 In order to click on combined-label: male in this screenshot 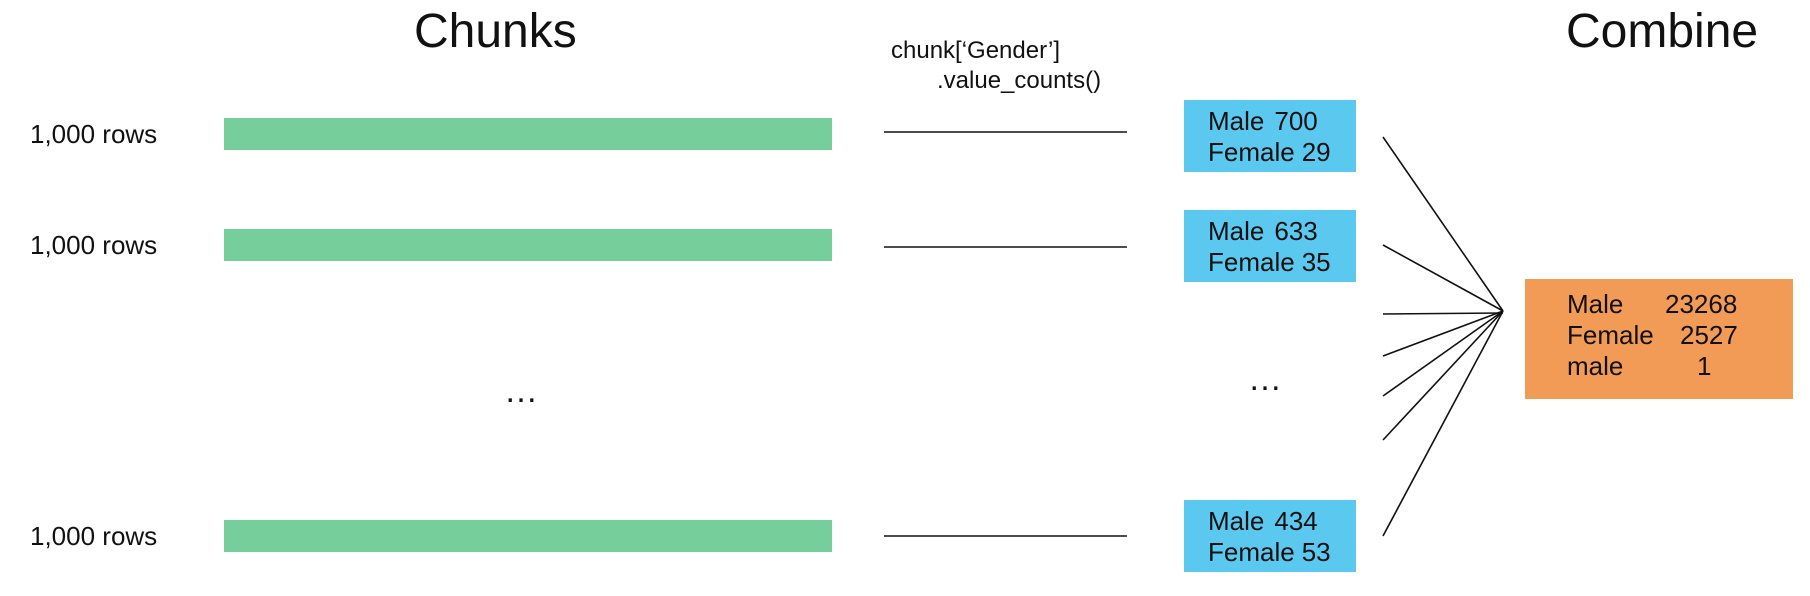, I will do `click(1595, 366)`.